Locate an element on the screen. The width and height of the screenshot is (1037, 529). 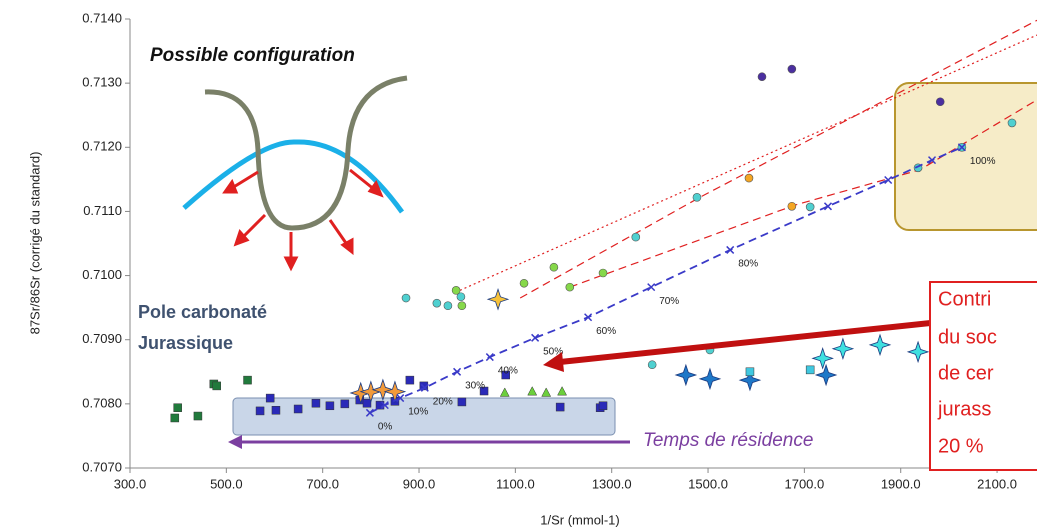
y-tick-label: 0.7070 is located at coordinates (102, 466).